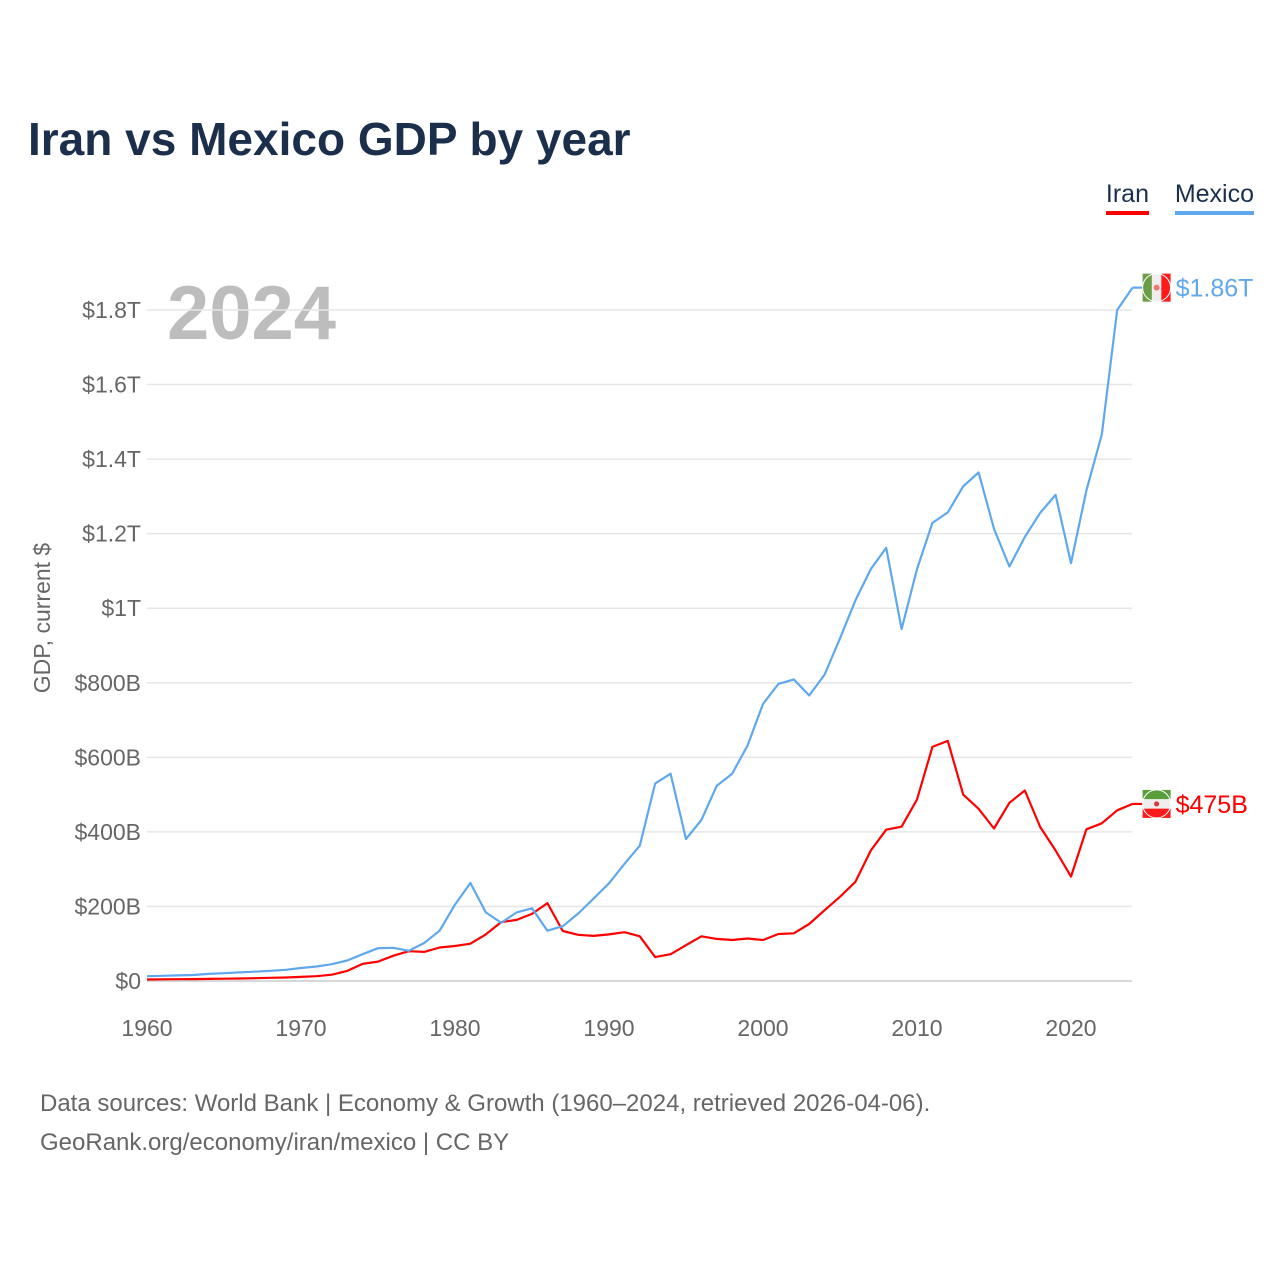 Image resolution: width=1280 pixels, height=1280 pixels. What do you see at coordinates (762, 1028) in the screenshot?
I see `x-tick-label: 2000` at bounding box center [762, 1028].